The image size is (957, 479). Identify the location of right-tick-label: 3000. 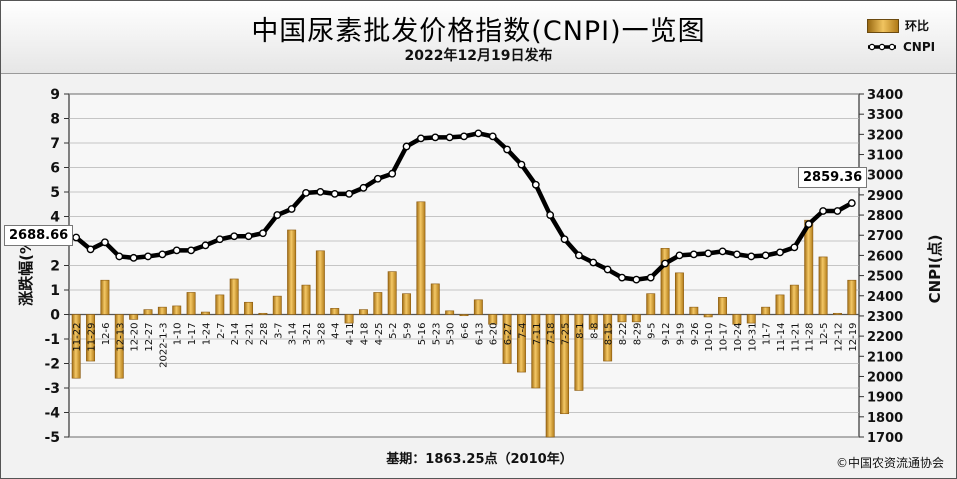
(885, 176).